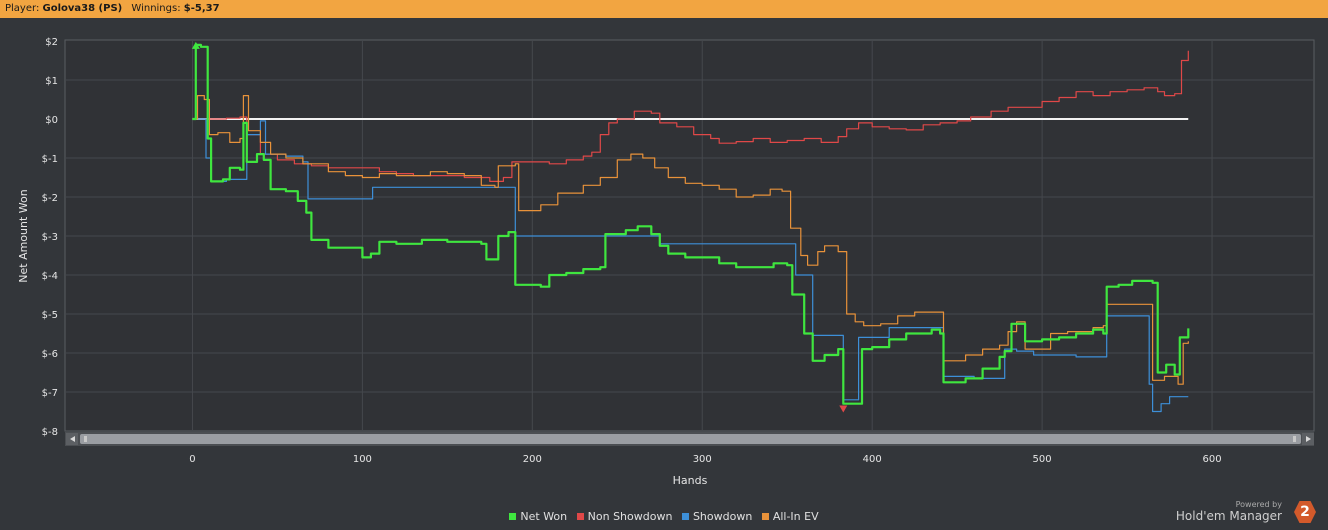 This screenshot has width=1328, height=530. What do you see at coordinates (1228, 516) in the screenshot?
I see `brand-name: Hold'em Manager` at bounding box center [1228, 516].